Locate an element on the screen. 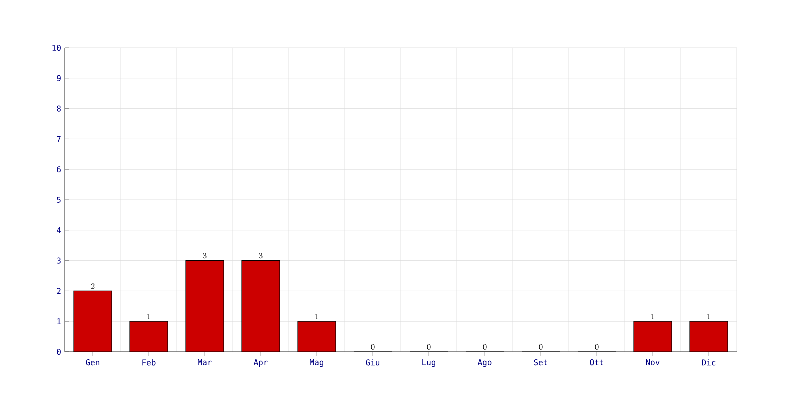 This screenshot has height=400, width=800. y-tick-label: 2 is located at coordinates (59, 291).